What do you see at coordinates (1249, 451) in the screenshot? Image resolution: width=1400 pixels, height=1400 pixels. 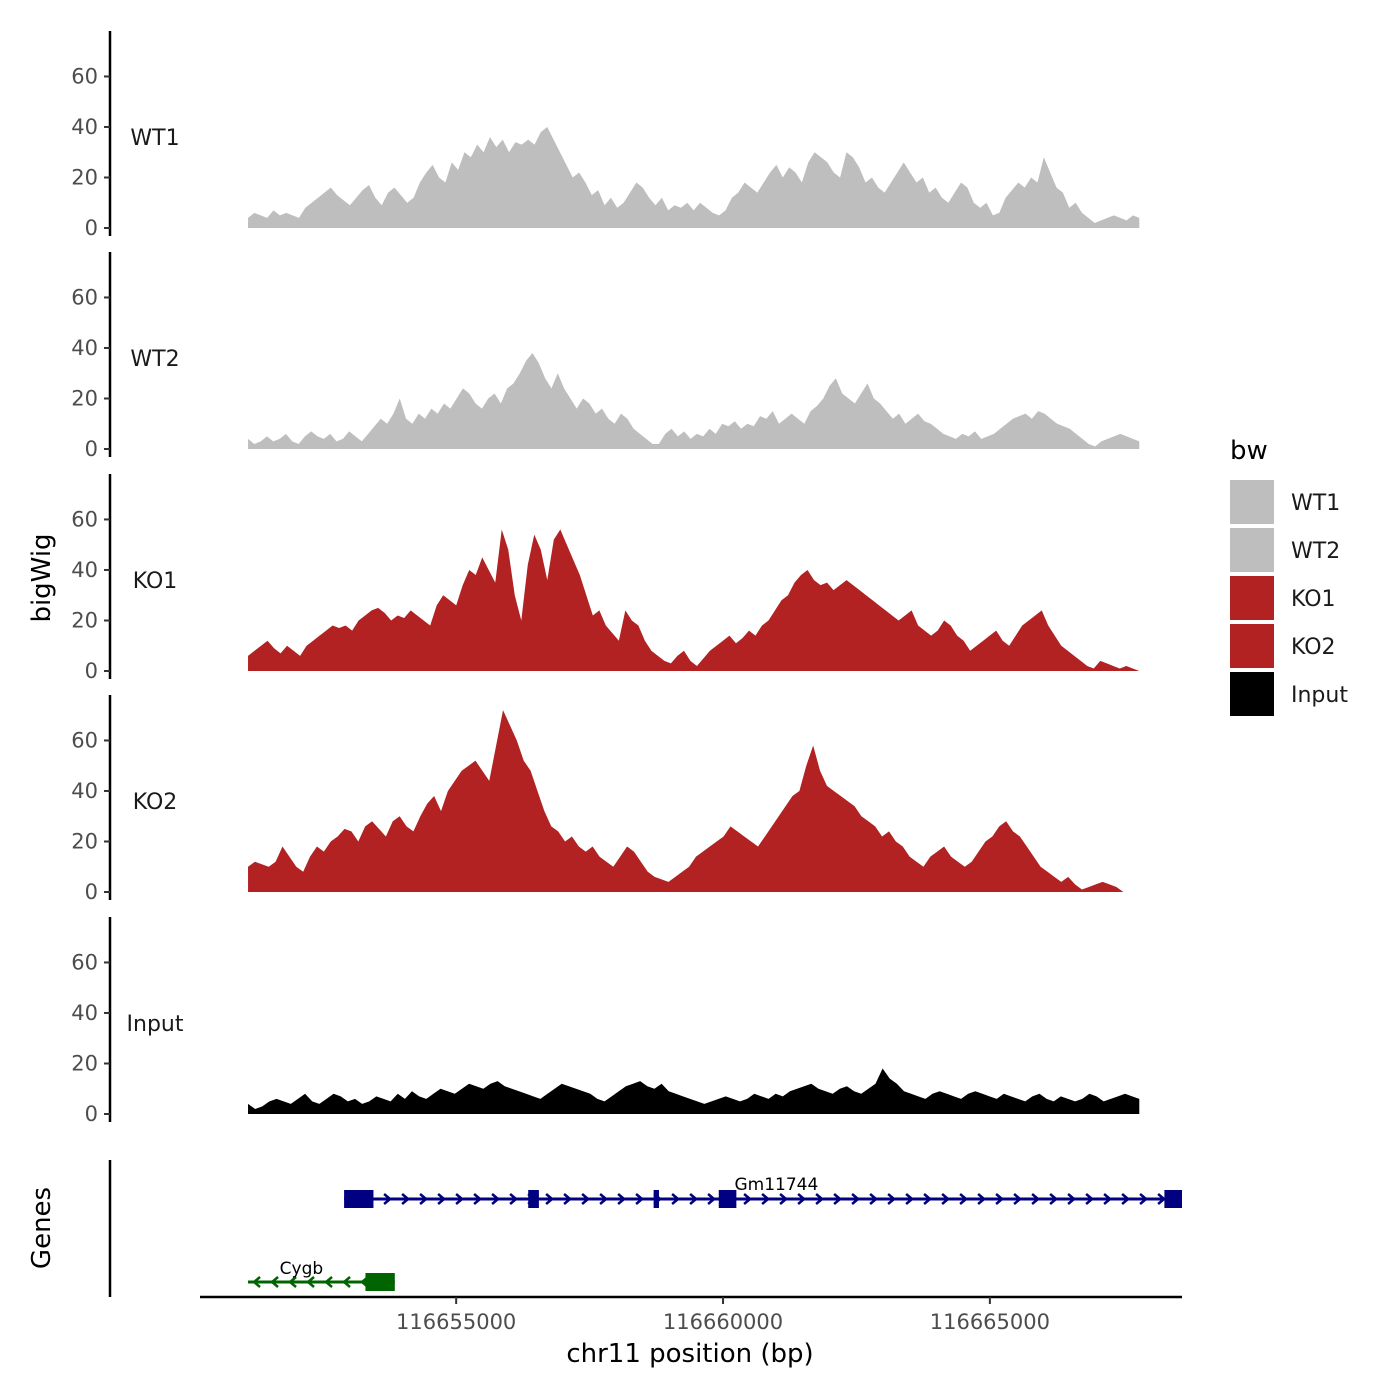 I see `legend-title: bw` at bounding box center [1249, 451].